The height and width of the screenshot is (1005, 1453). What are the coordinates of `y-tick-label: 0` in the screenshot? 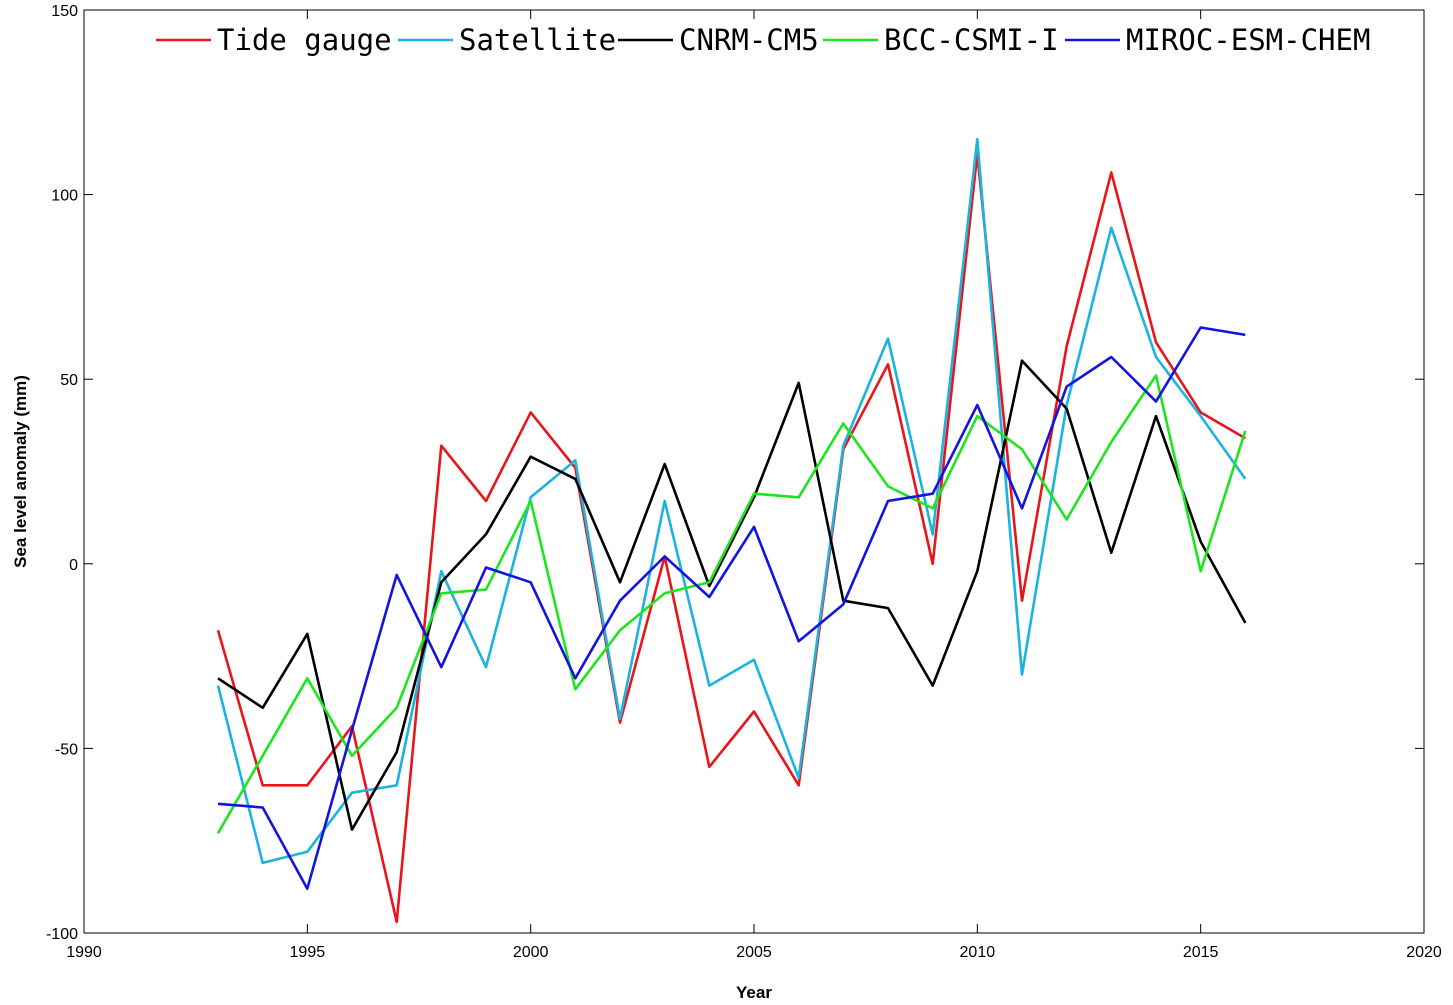 It's located at (73, 565).